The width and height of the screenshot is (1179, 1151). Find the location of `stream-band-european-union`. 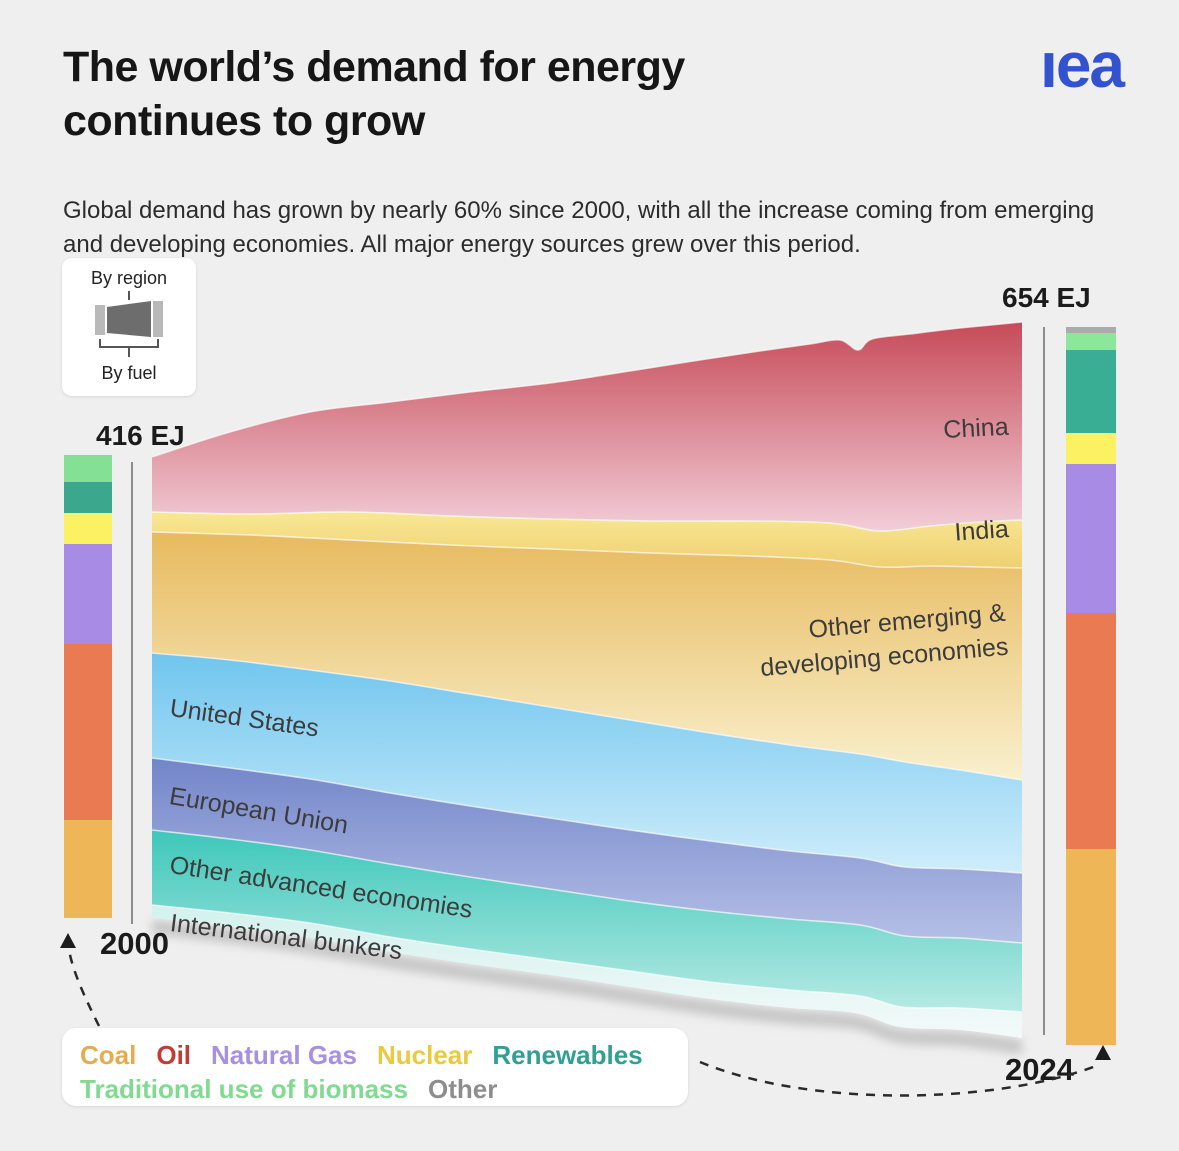

stream-band-european-union is located at coordinates (587, 850).